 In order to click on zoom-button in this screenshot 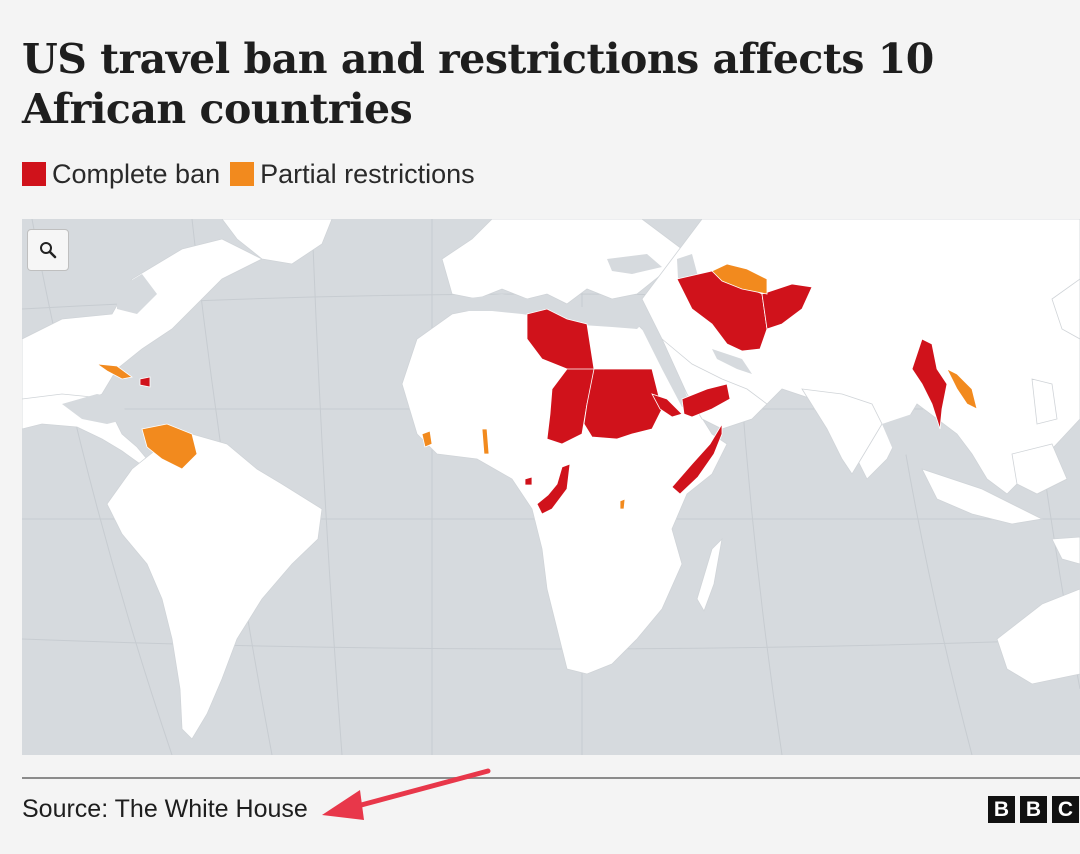, I will do `click(48, 250)`.